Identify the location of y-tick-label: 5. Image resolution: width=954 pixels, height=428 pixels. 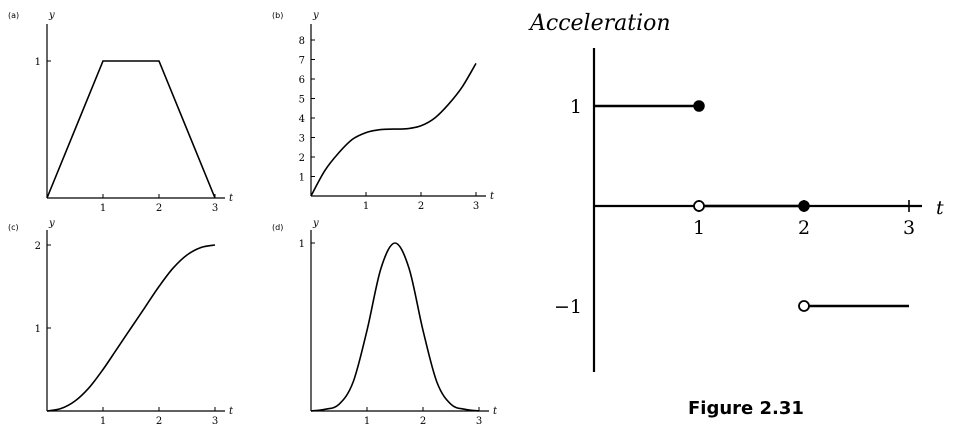
(302, 100).